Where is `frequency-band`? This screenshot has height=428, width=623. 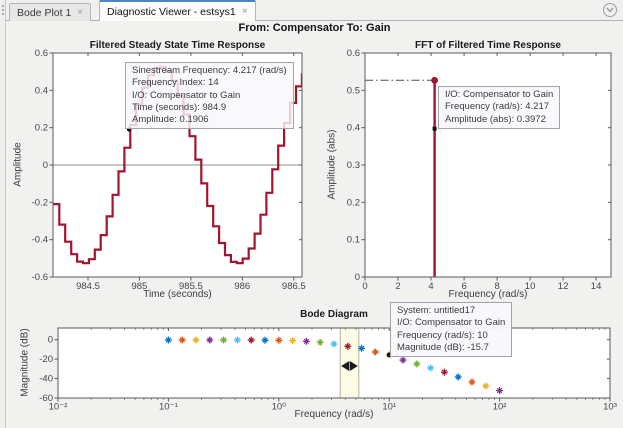 frequency-band is located at coordinates (349, 363).